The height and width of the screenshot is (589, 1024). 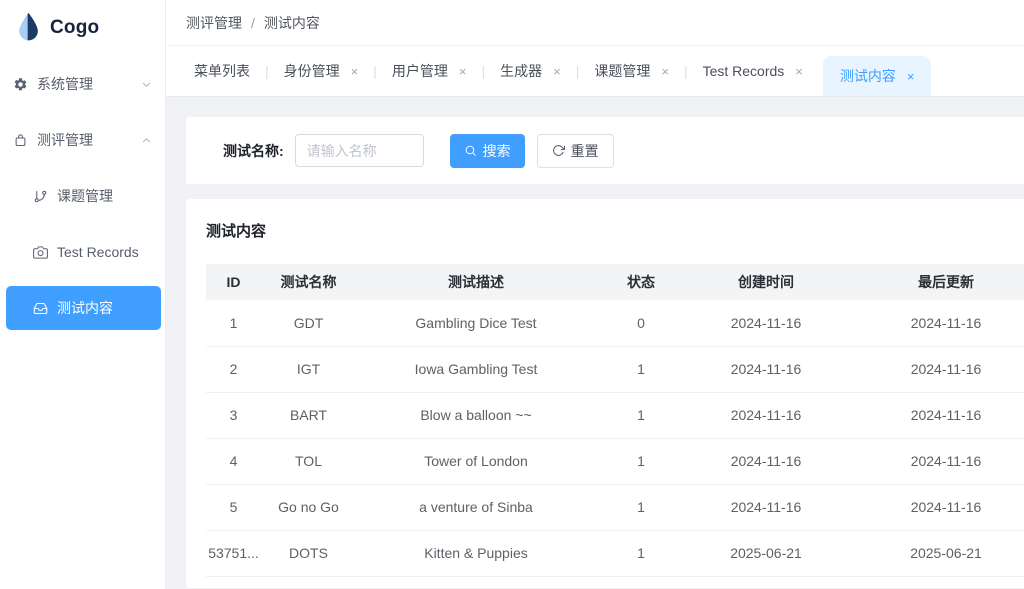 I want to click on sidebar-menu: 系统管理测评管理课题管理 Test Records 测试内容, so click(x=82, y=193).